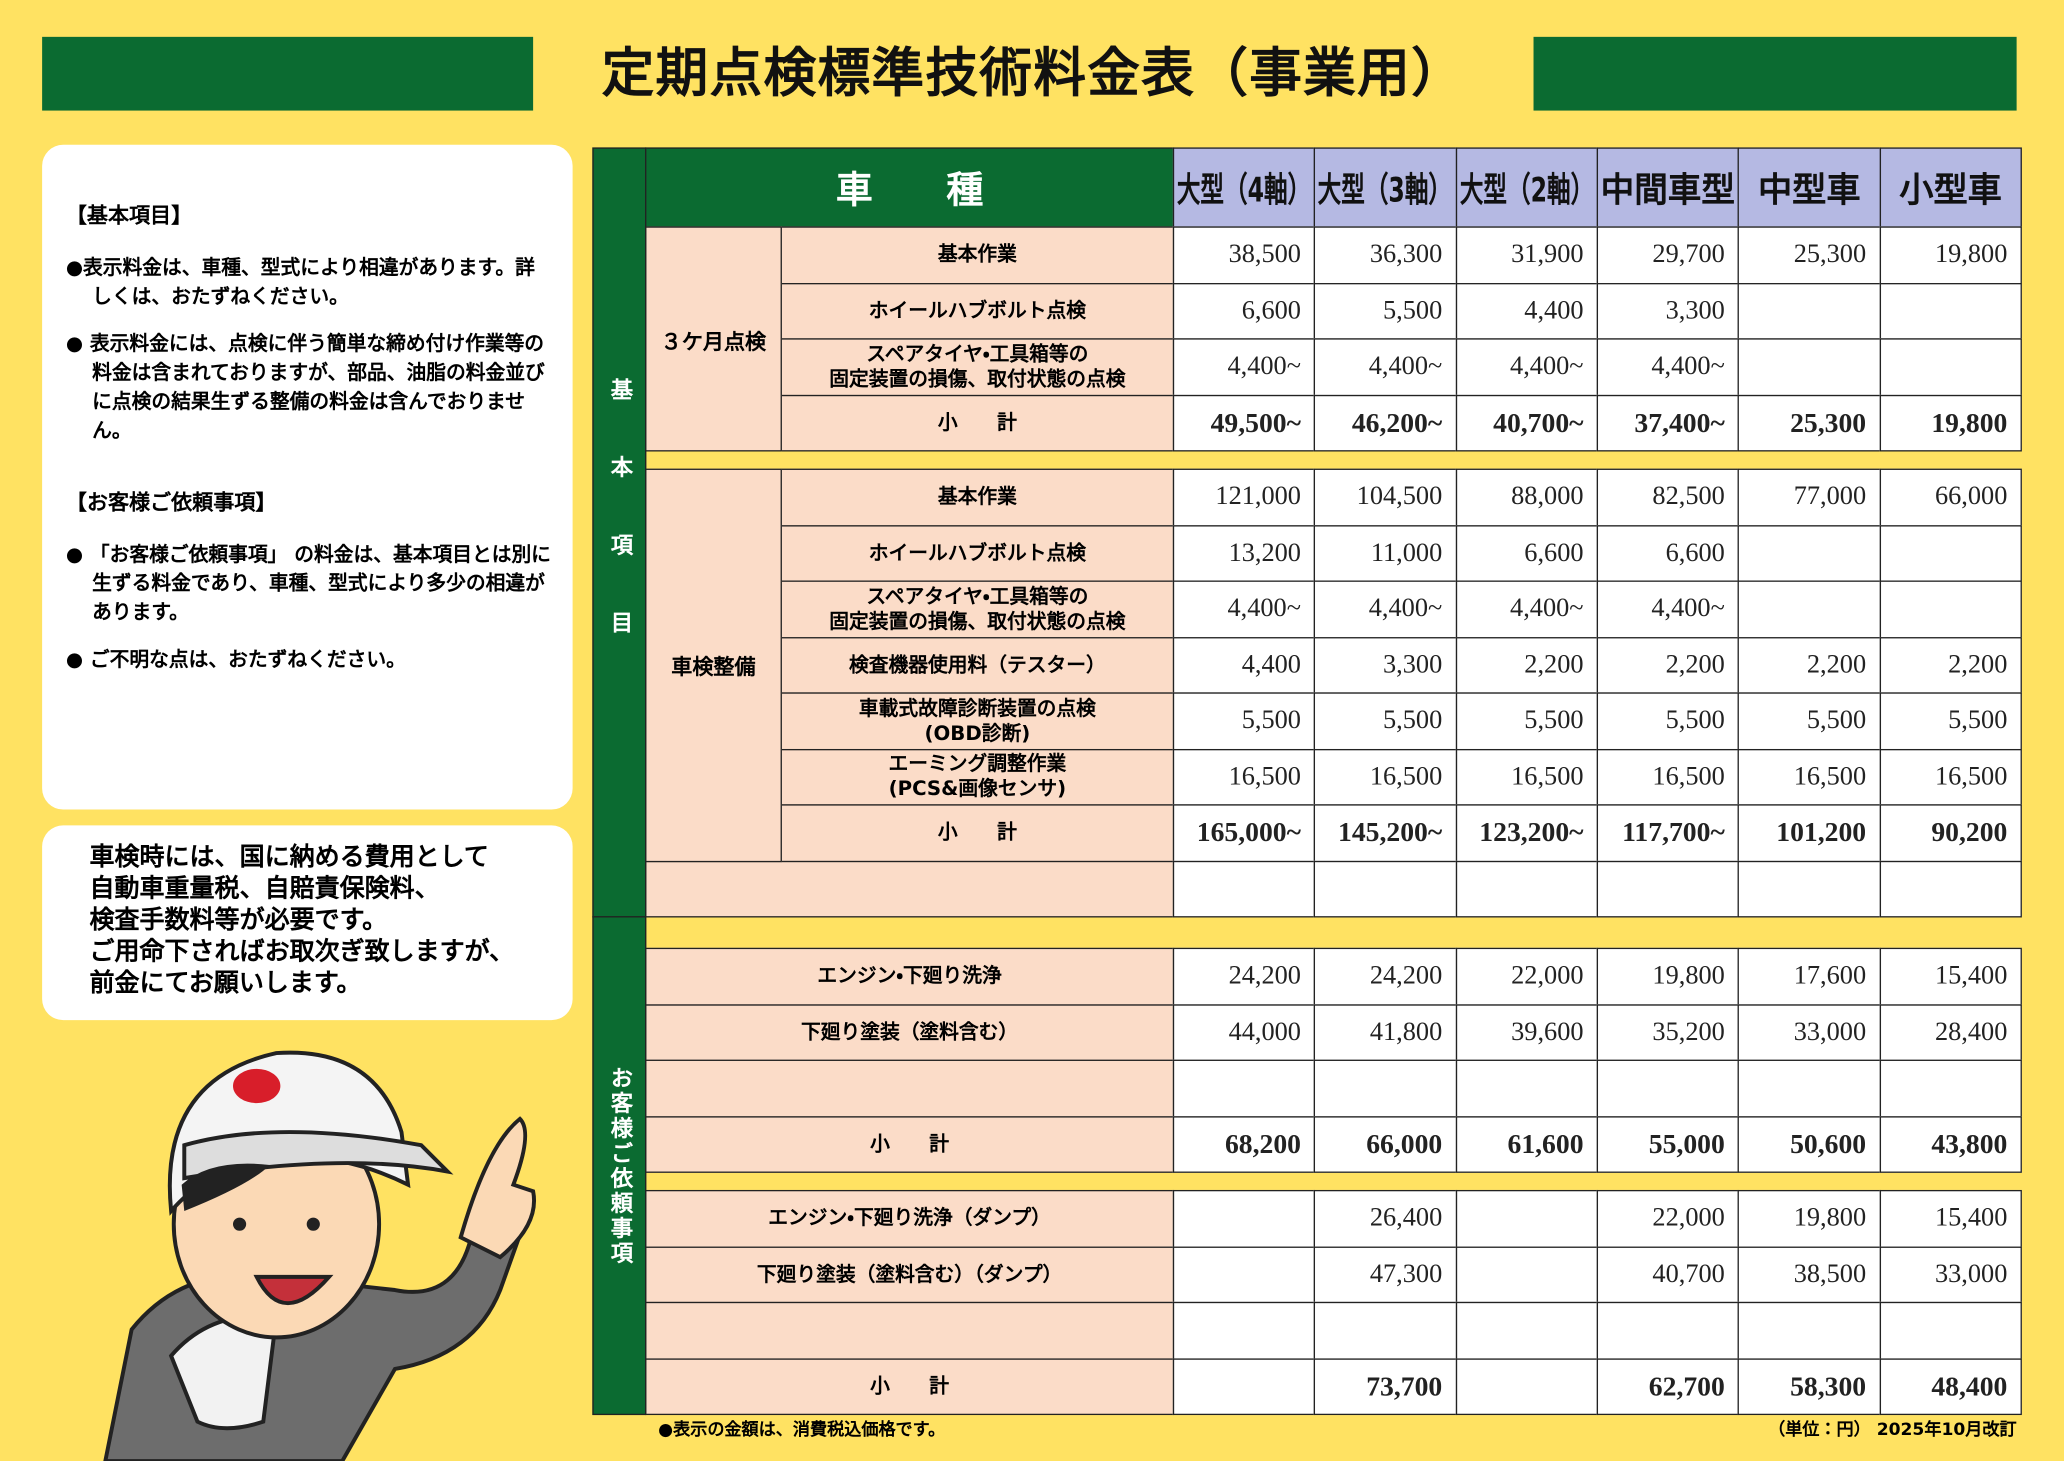 This screenshot has width=2064, height=1461. What do you see at coordinates (1244, 423) in the screenshot?
I see `price-cell: 49,500~` at bounding box center [1244, 423].